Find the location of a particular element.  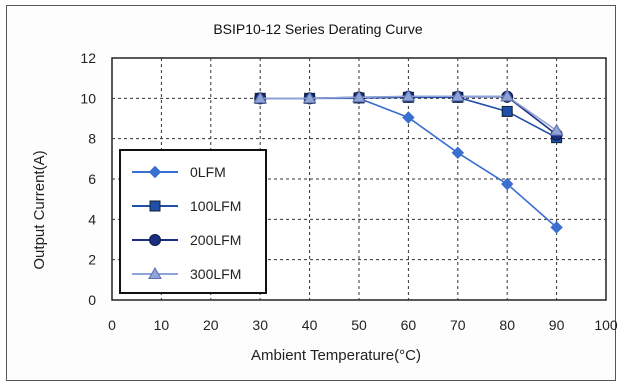

y-tick-label: 12 is located at coordinates (88, 58).